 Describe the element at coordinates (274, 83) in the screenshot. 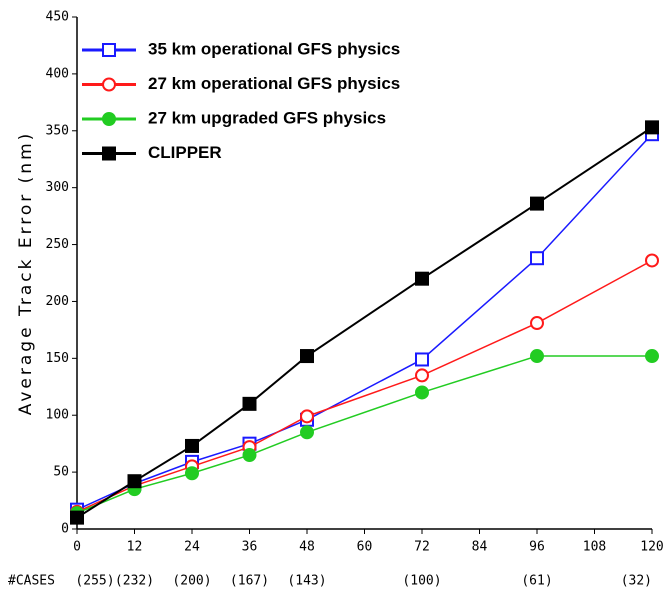

I see `legend-label: 27 km operational GFS physics` at that location.